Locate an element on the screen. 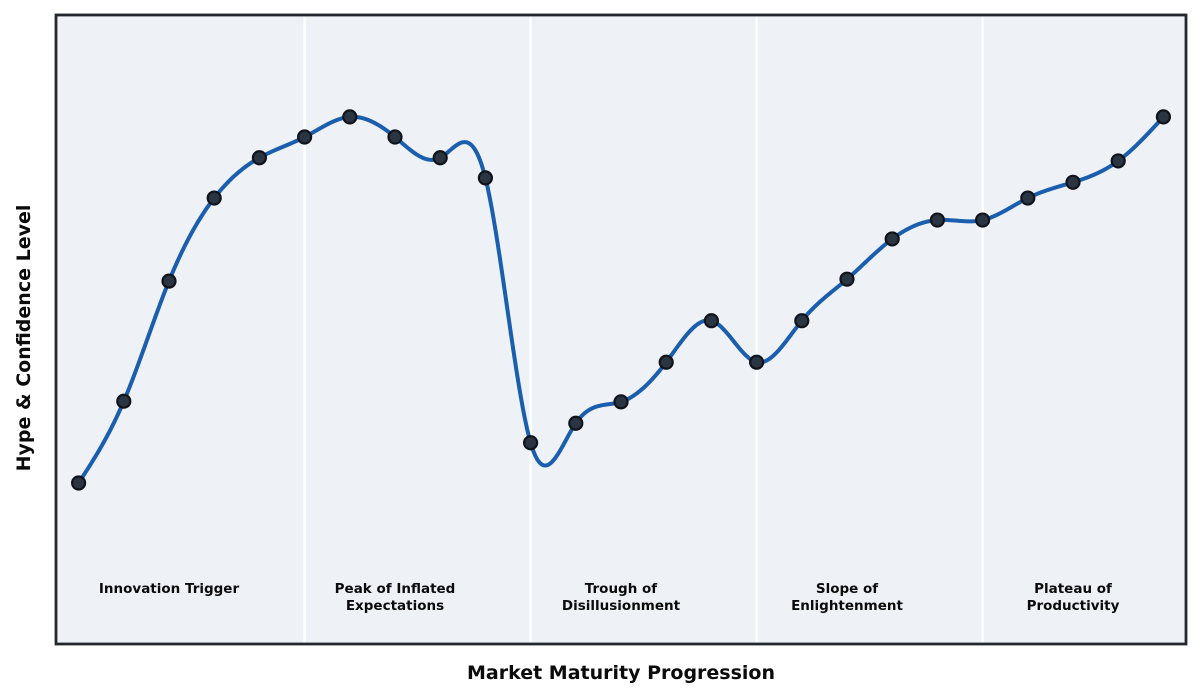 Image resolution: width=1200 pixels, height=700 pixels. y-axis-label: Hype & Confidence Level is located at coordinates (24, 338).